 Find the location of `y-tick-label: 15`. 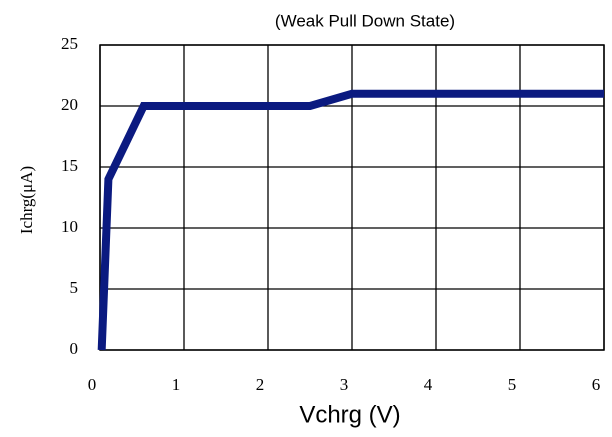

y-tick-label: 15 is located at coordinates (69, 165).